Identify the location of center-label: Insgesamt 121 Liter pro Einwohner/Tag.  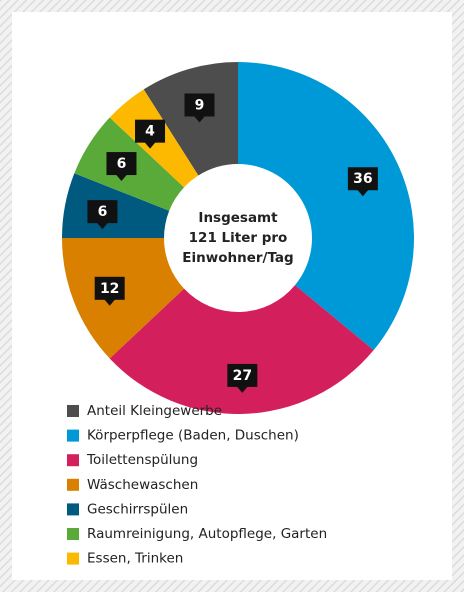
(237, 238).